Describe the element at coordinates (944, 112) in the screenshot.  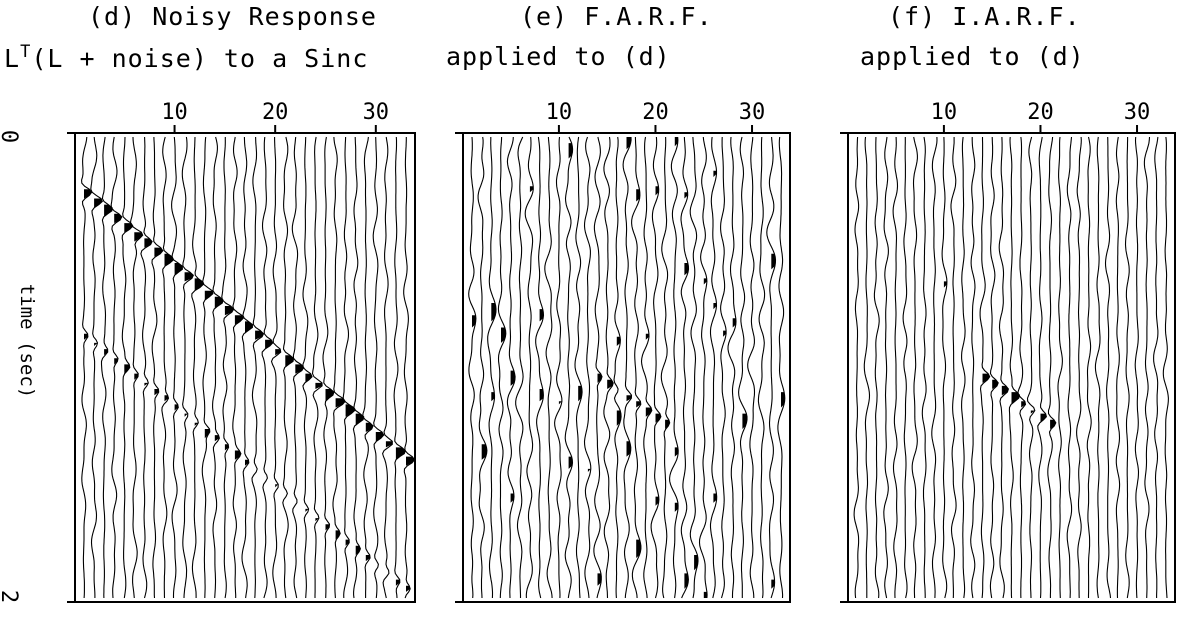
I see `panel-f-xtick-label-10: 10` at that location.